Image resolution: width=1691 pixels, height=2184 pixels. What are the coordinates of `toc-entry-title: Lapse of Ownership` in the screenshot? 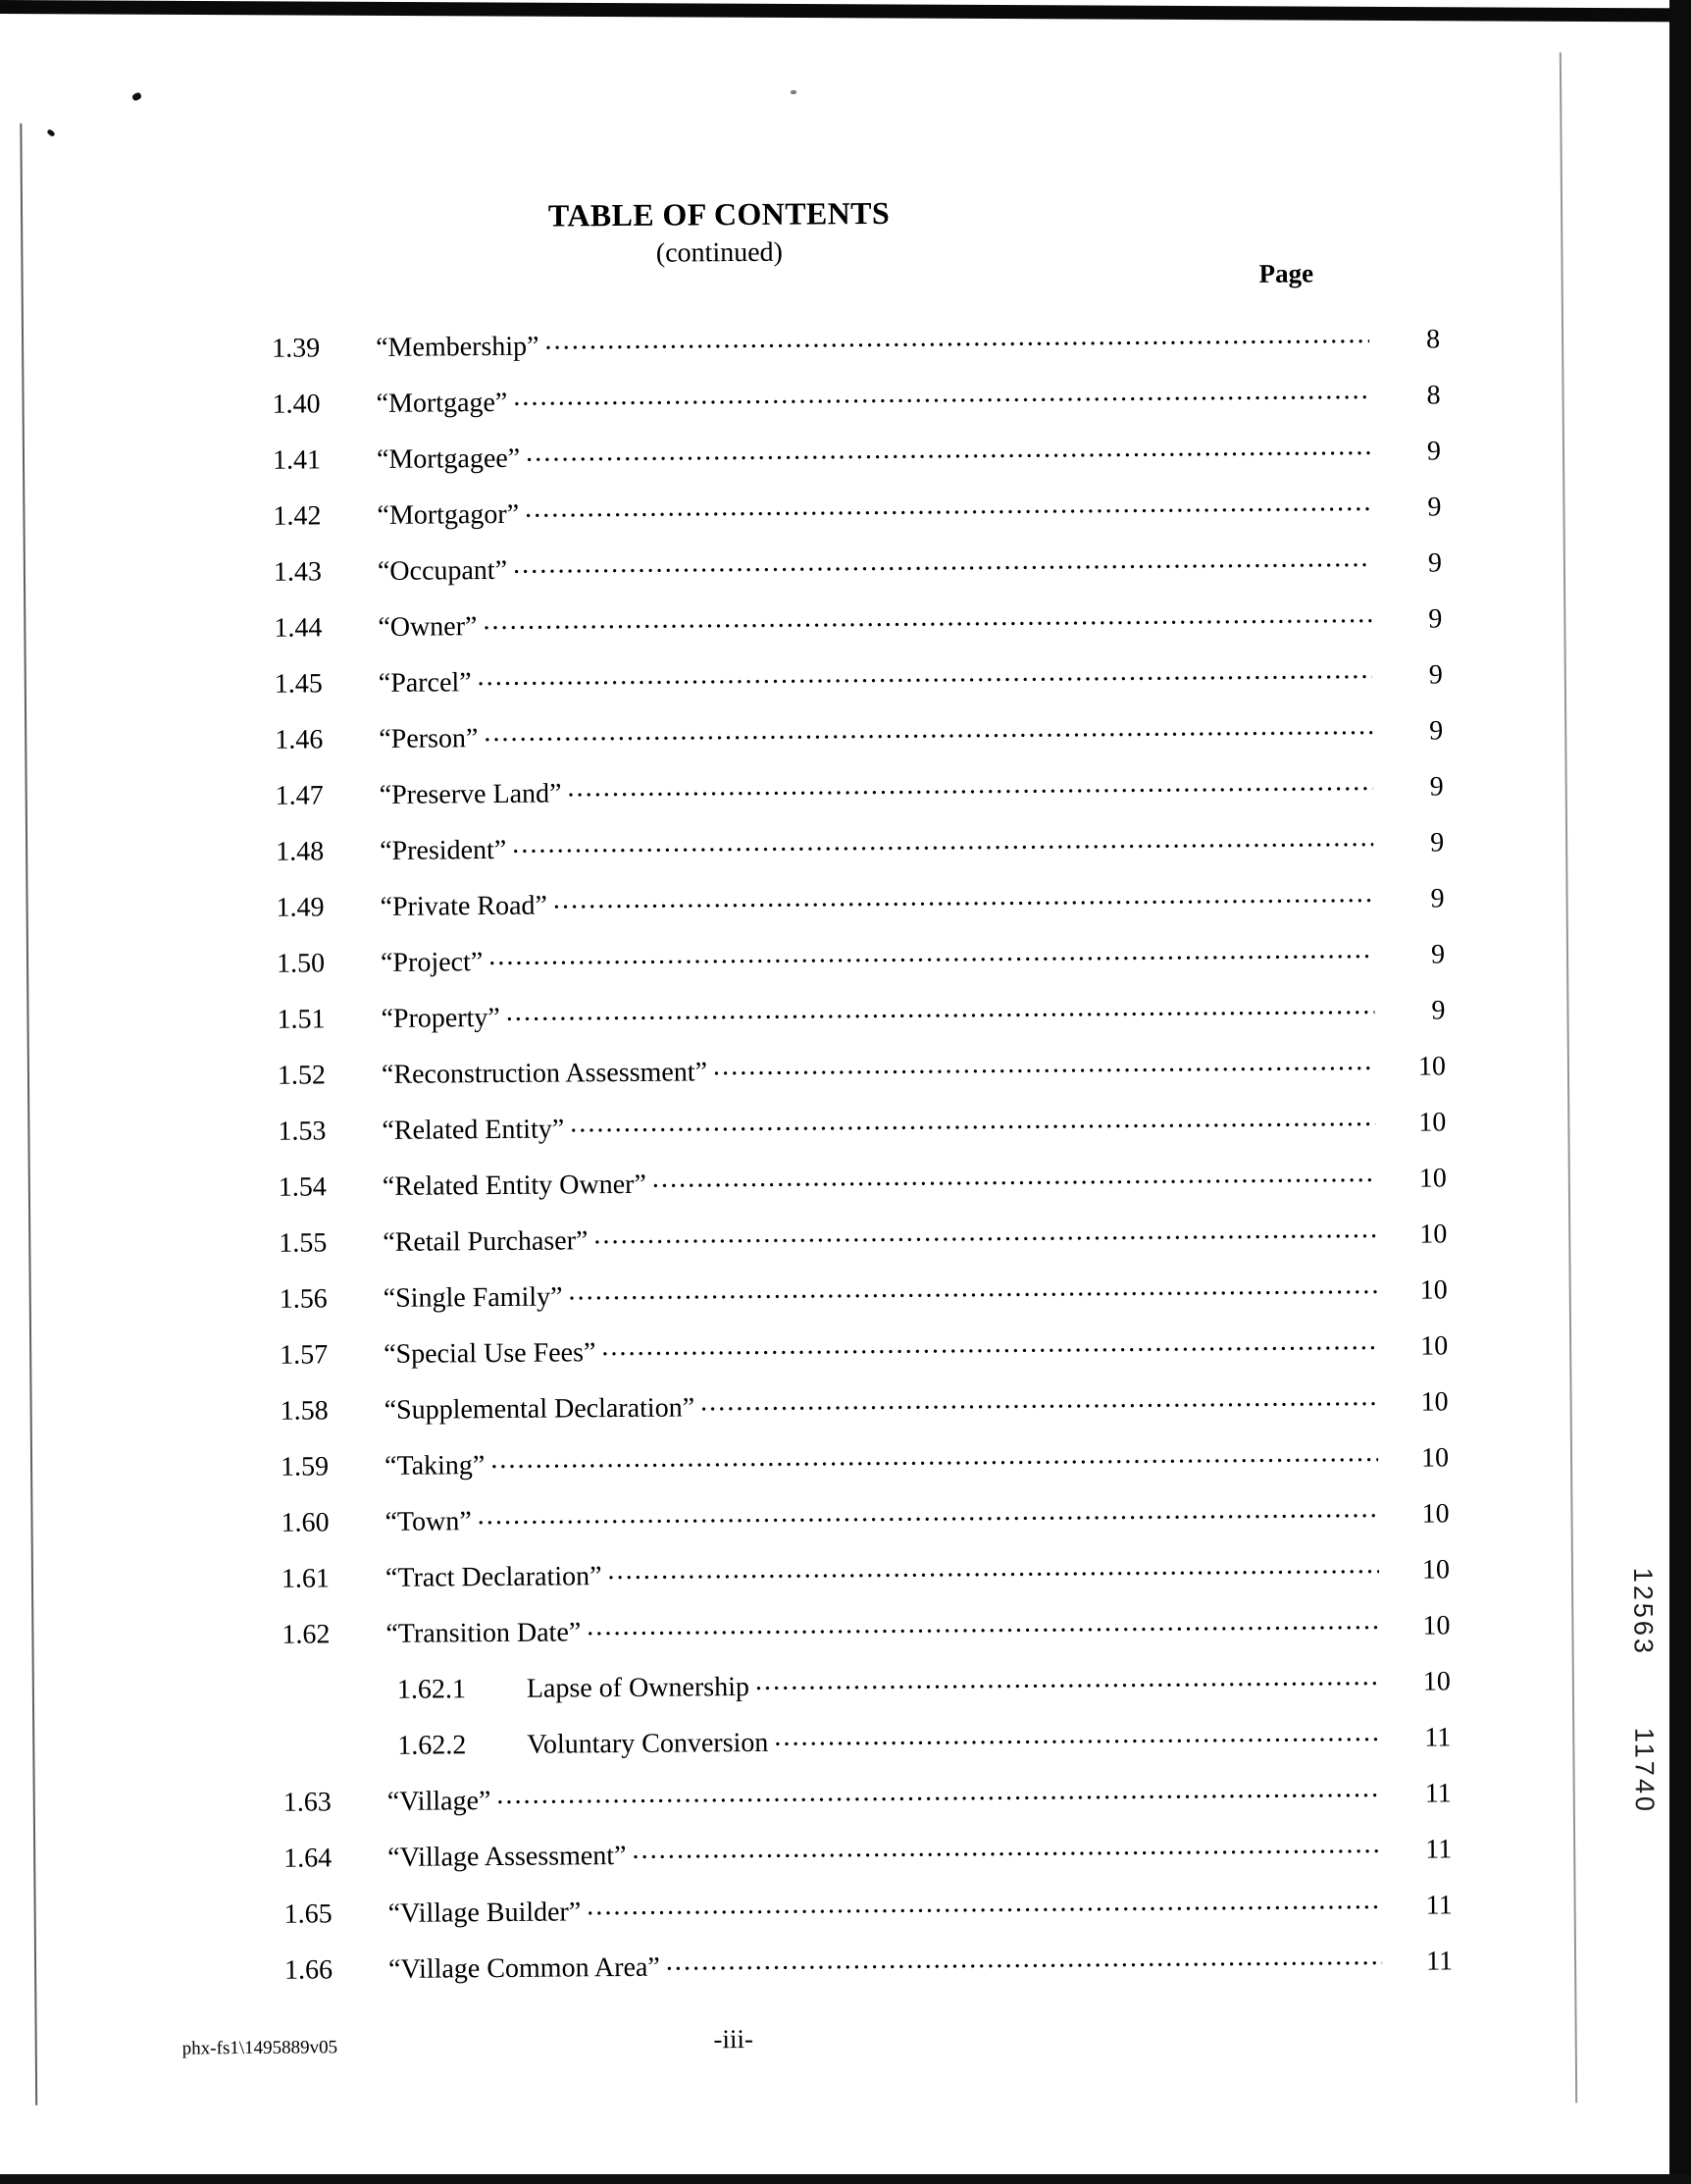 It's located at (638, 1687).